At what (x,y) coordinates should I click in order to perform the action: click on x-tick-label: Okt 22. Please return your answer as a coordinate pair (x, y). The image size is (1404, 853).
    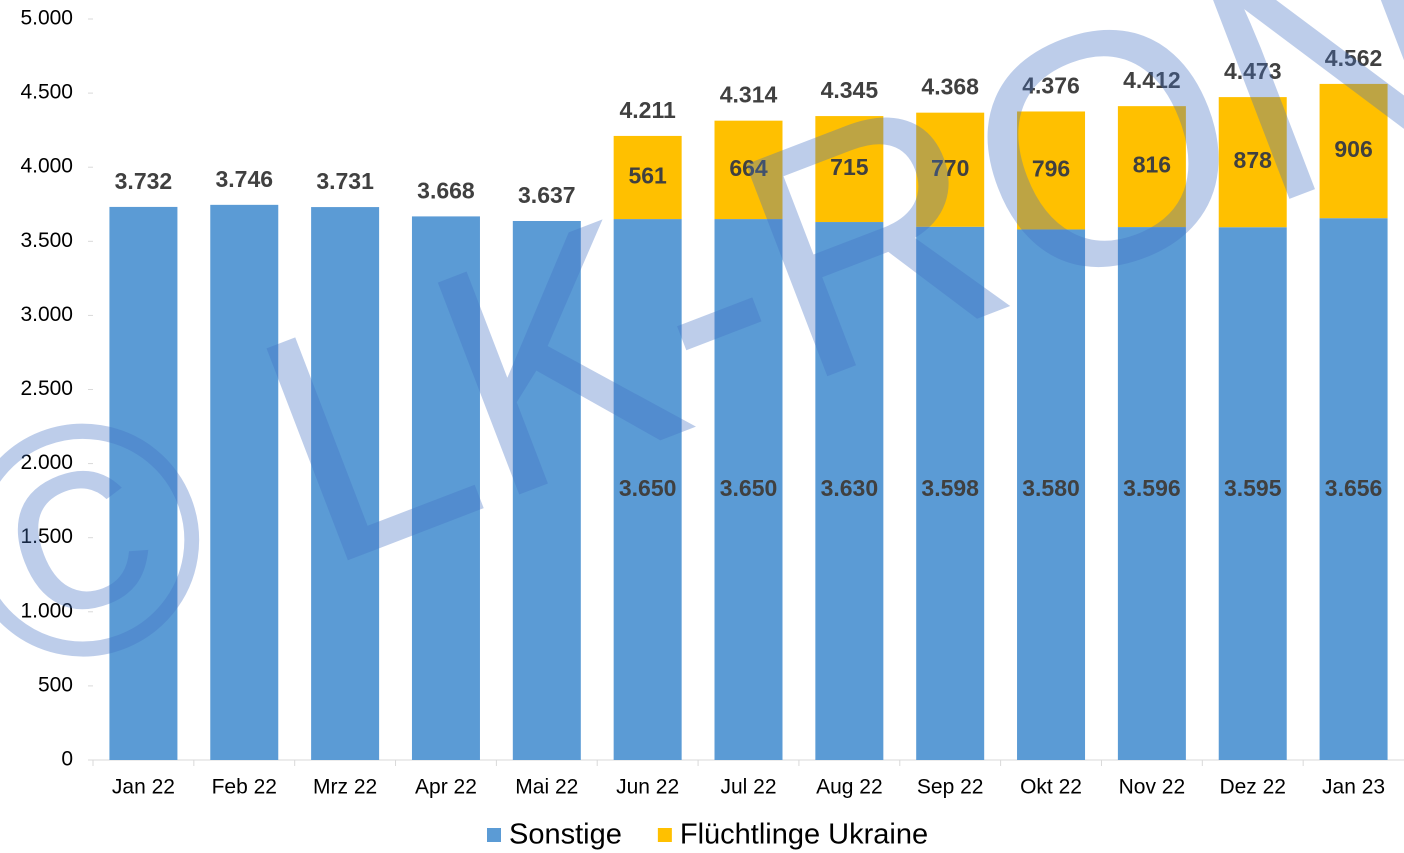
    Looking at the image, I should click on (1051, 787).